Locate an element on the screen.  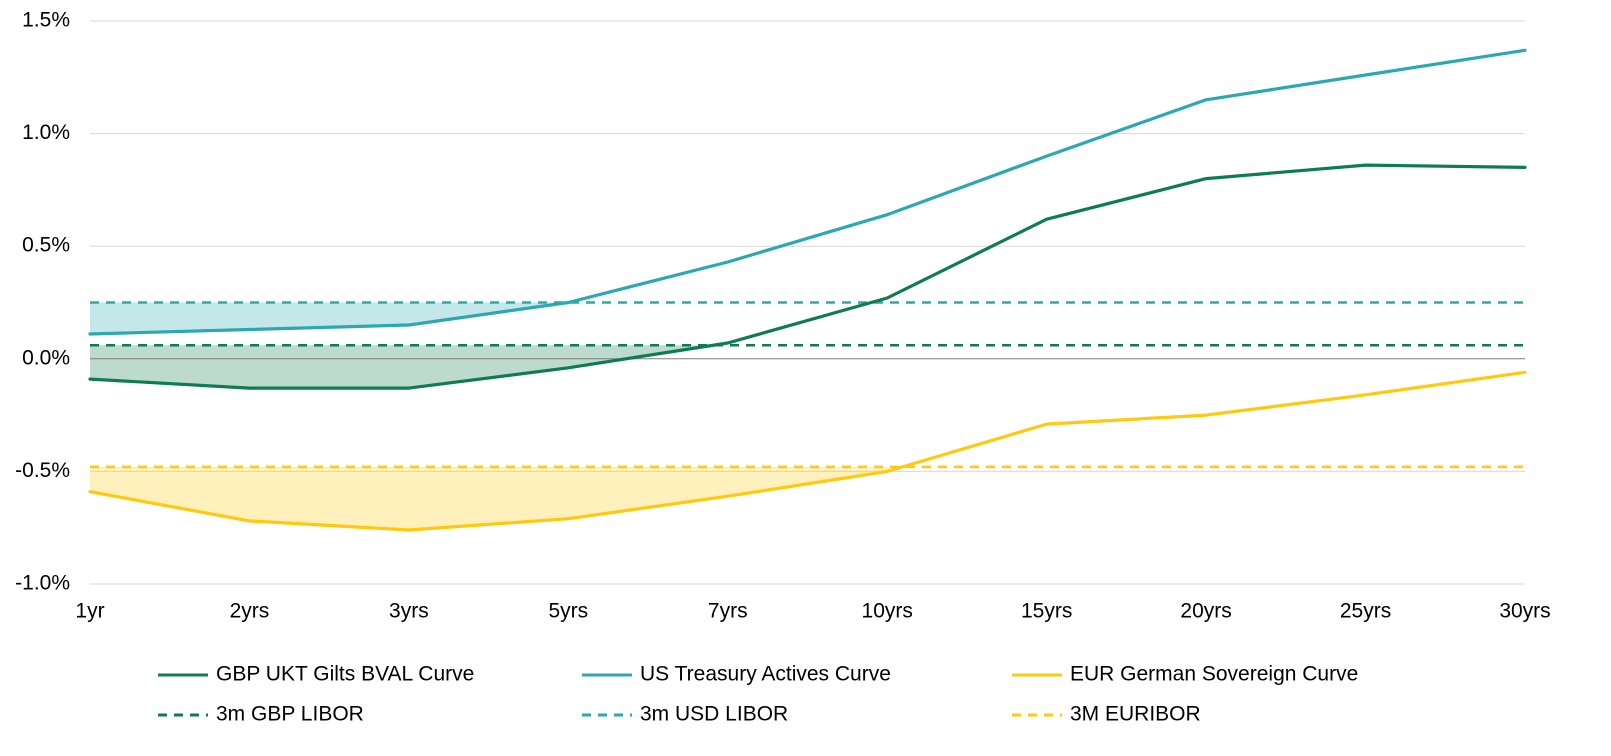
x-tick-label: 2yrs is located at coordinates (250, 610).